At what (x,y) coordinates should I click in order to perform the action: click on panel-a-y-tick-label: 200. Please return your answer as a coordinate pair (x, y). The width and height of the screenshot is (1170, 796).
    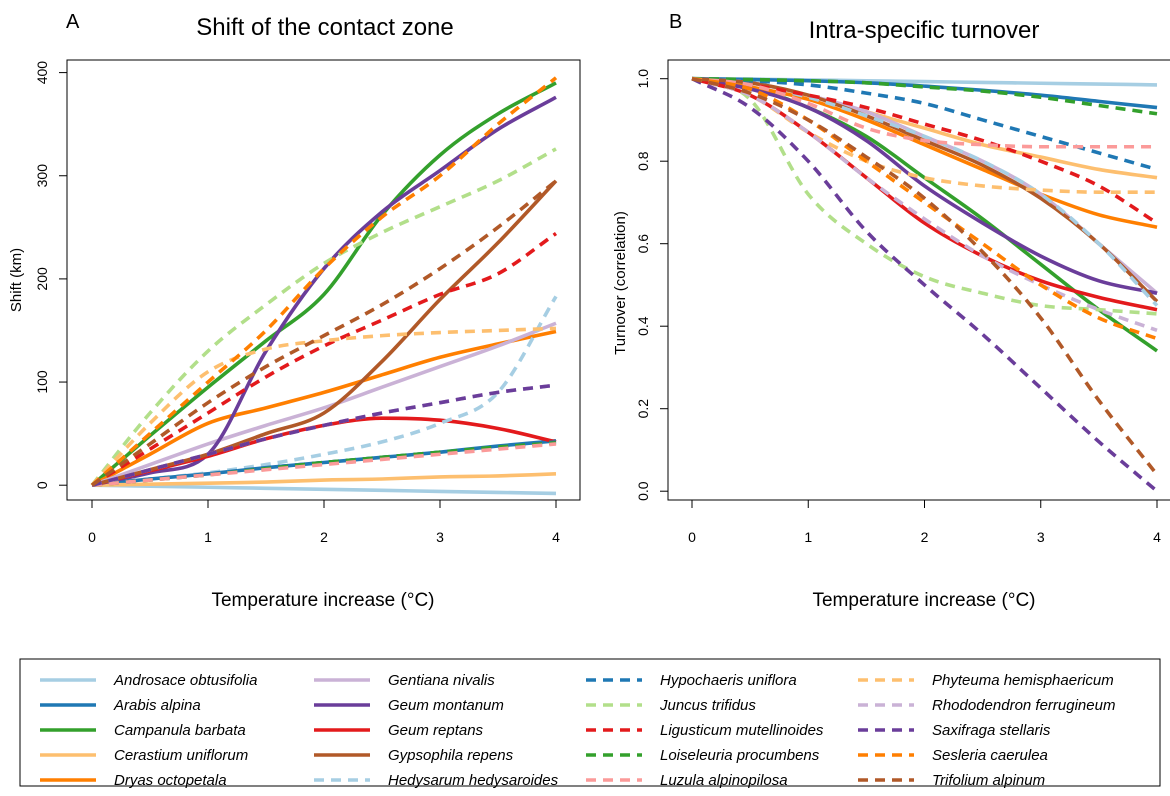
    Looking at the image, I should click on (42, 279).